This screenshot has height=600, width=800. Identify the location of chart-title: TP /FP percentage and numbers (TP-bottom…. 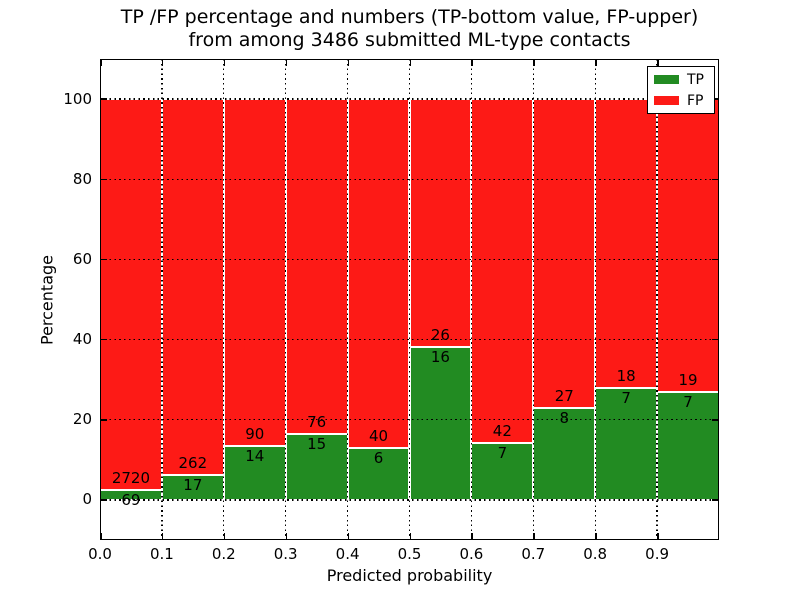
(409, 29).